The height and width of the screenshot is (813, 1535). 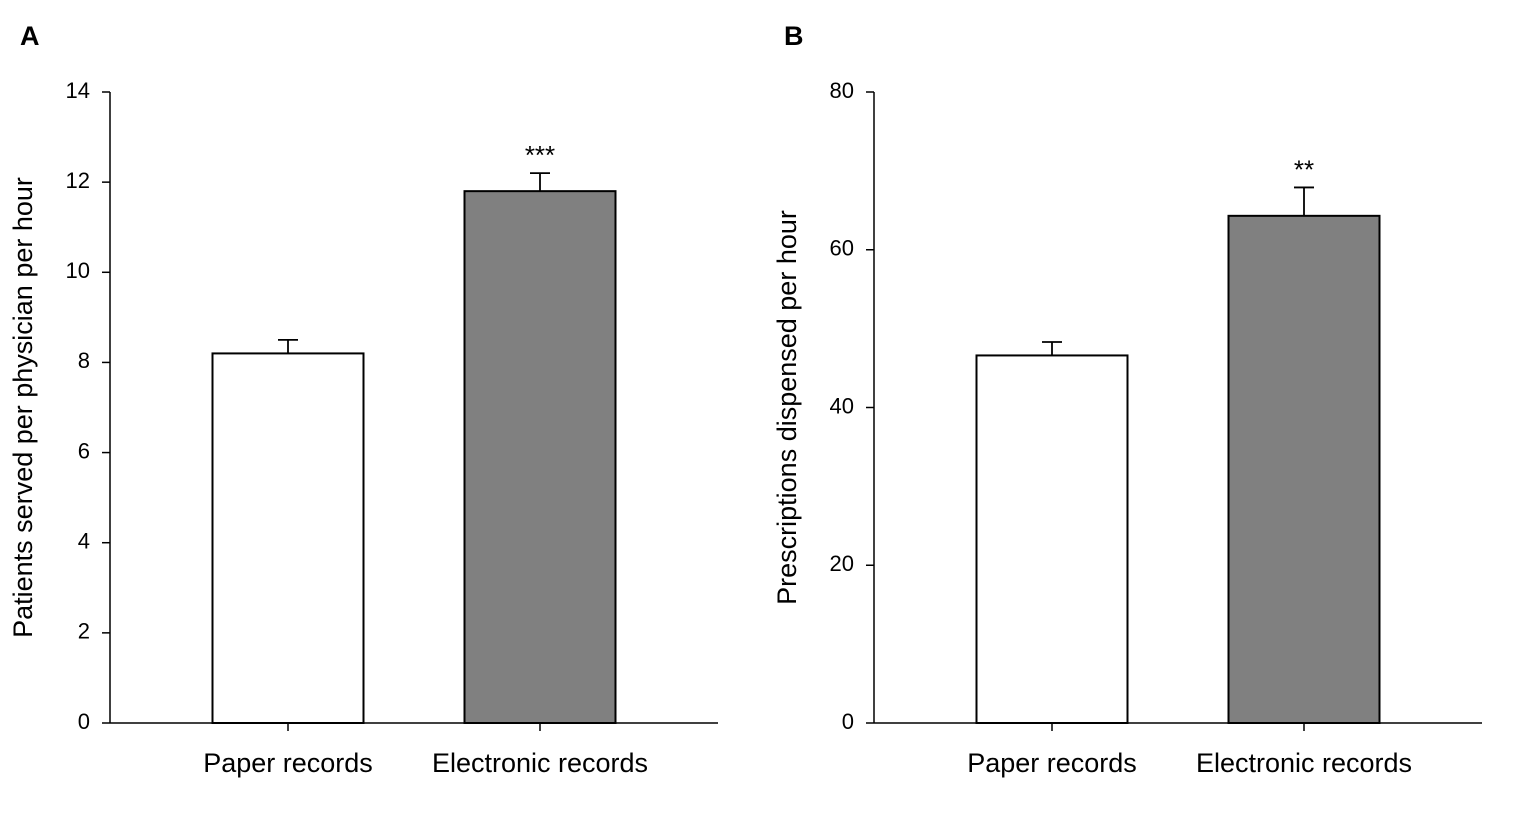 What do you see at coordinates (842, 248) in the screenshot?
I see `y-tick-label: 60` at bounding box center [842, 248].